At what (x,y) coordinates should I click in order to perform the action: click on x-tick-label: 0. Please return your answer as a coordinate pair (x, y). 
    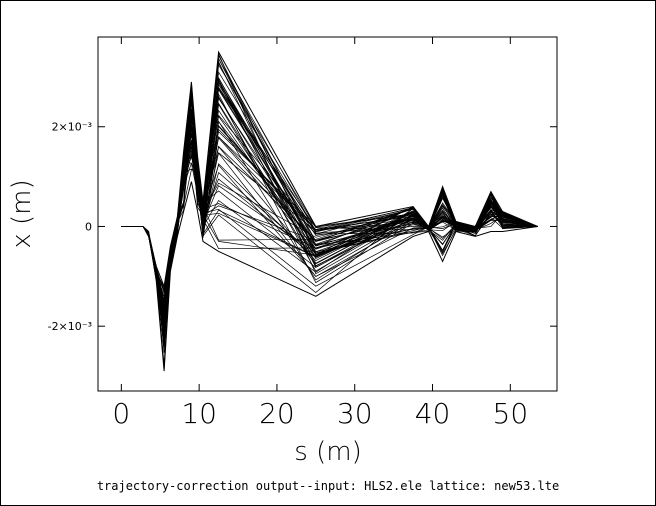
    Looking at the image, I should click on (121, 413).